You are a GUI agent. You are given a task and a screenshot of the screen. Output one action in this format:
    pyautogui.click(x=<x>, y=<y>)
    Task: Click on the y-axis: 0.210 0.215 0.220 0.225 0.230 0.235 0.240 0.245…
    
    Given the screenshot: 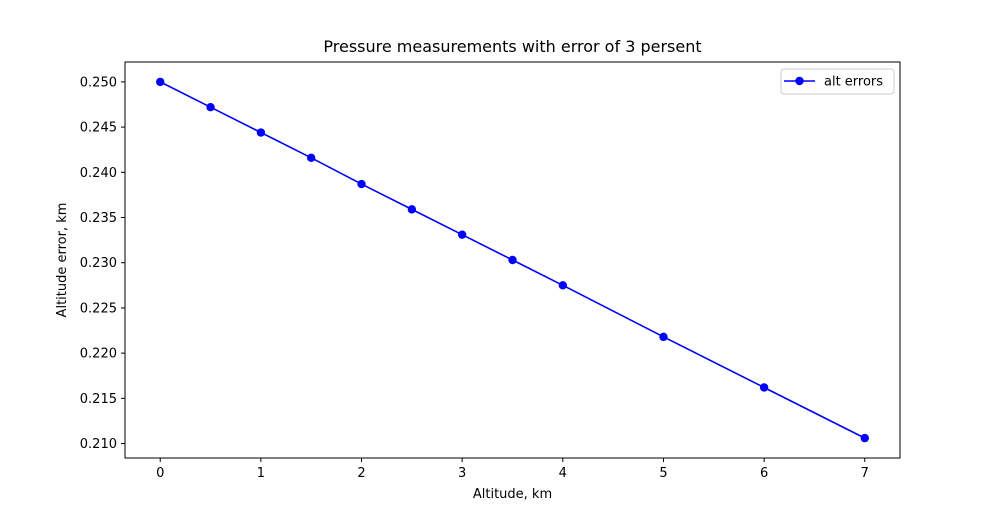 What is the action you would take?
    pyautogui.click(x=102, y=263)
    